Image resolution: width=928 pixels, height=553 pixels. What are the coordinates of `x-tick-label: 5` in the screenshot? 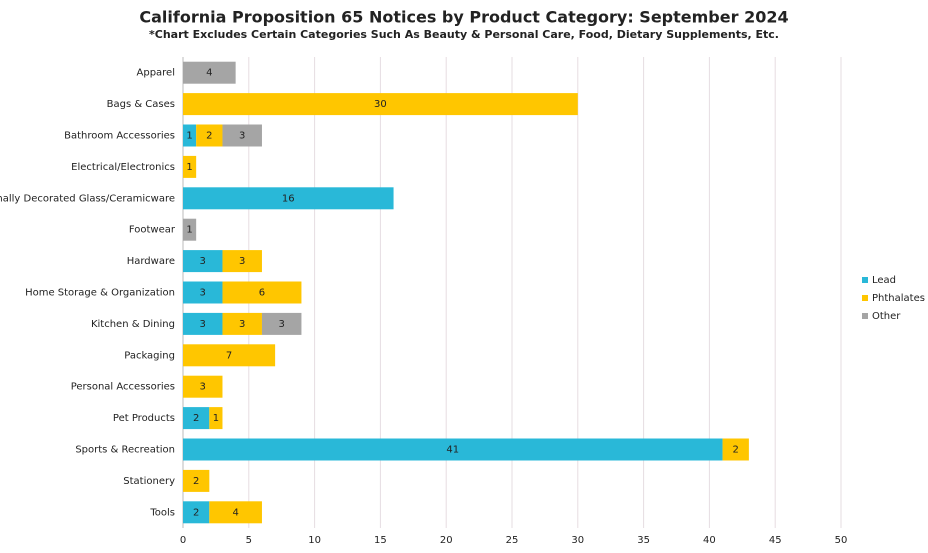 It's located at (249, 540).